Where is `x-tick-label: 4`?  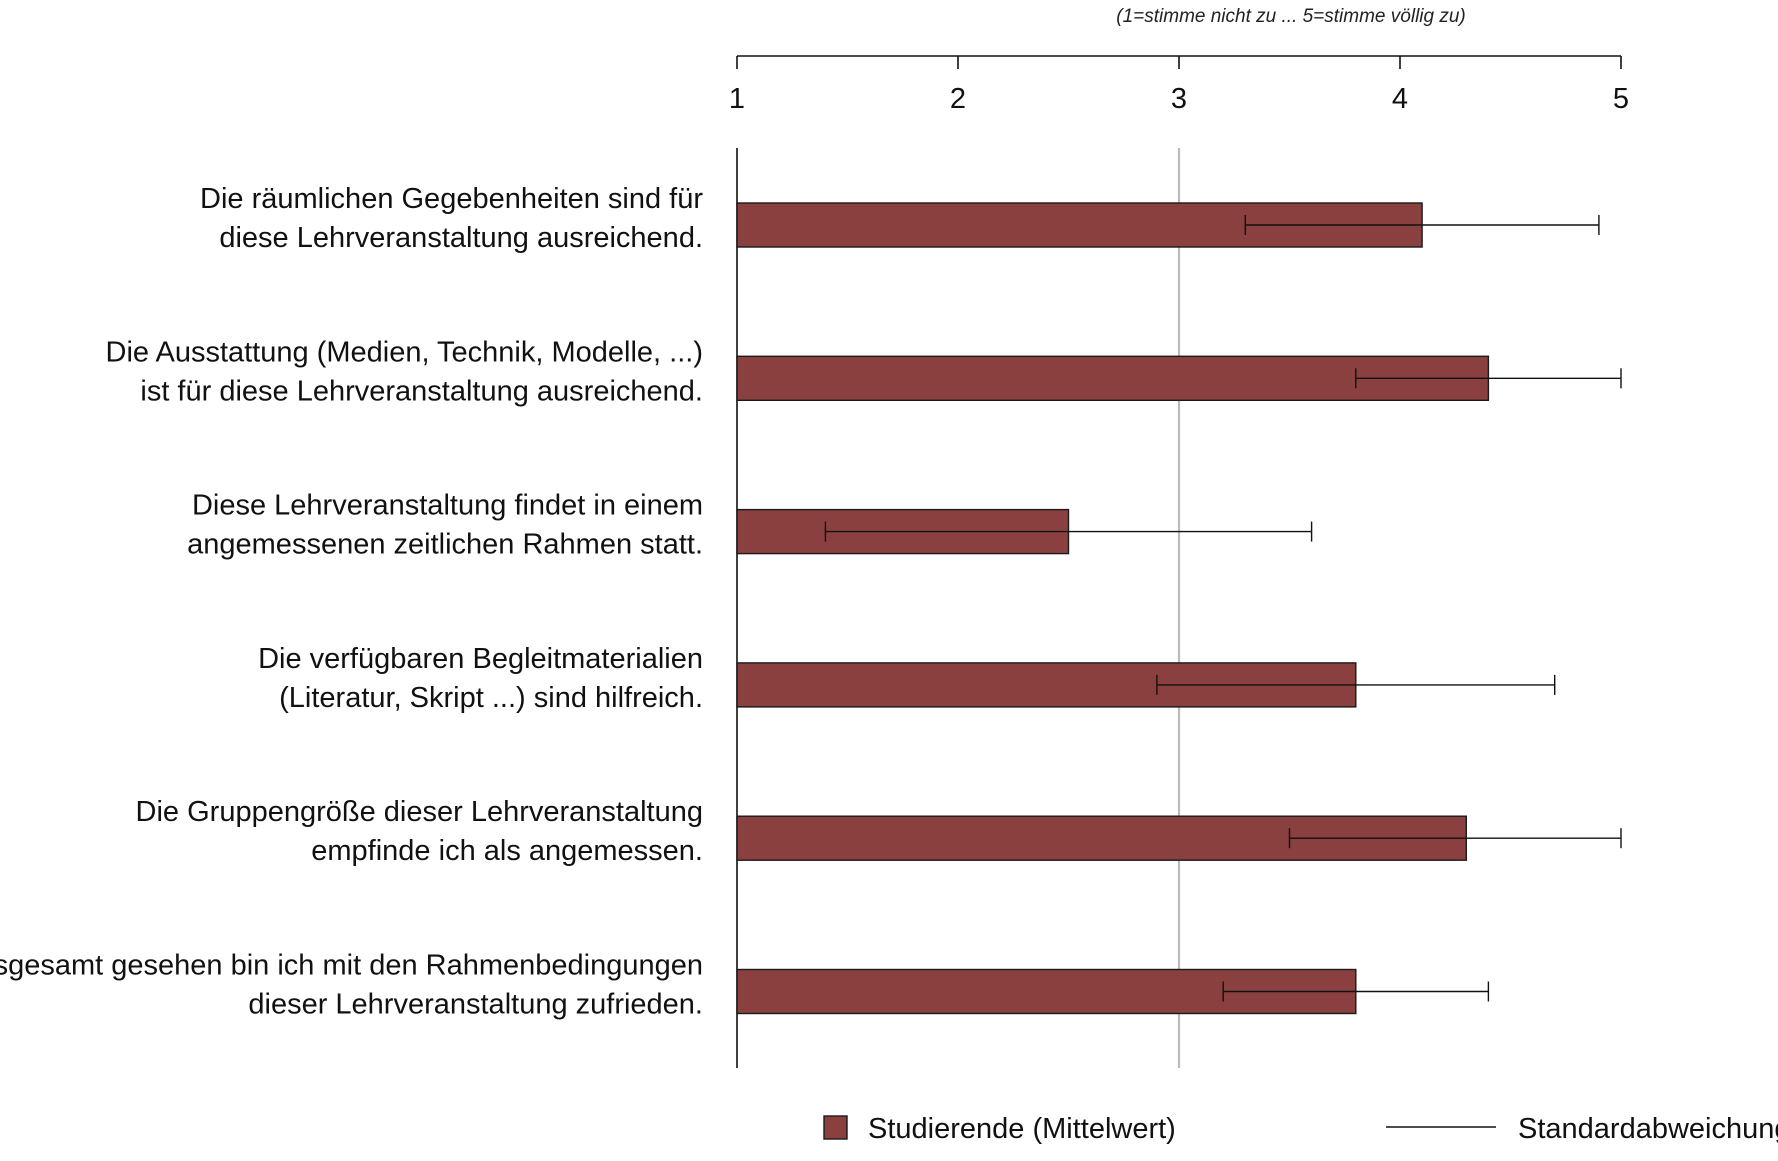 x-tick-label: 4 is located at coordinates (1400, 99).